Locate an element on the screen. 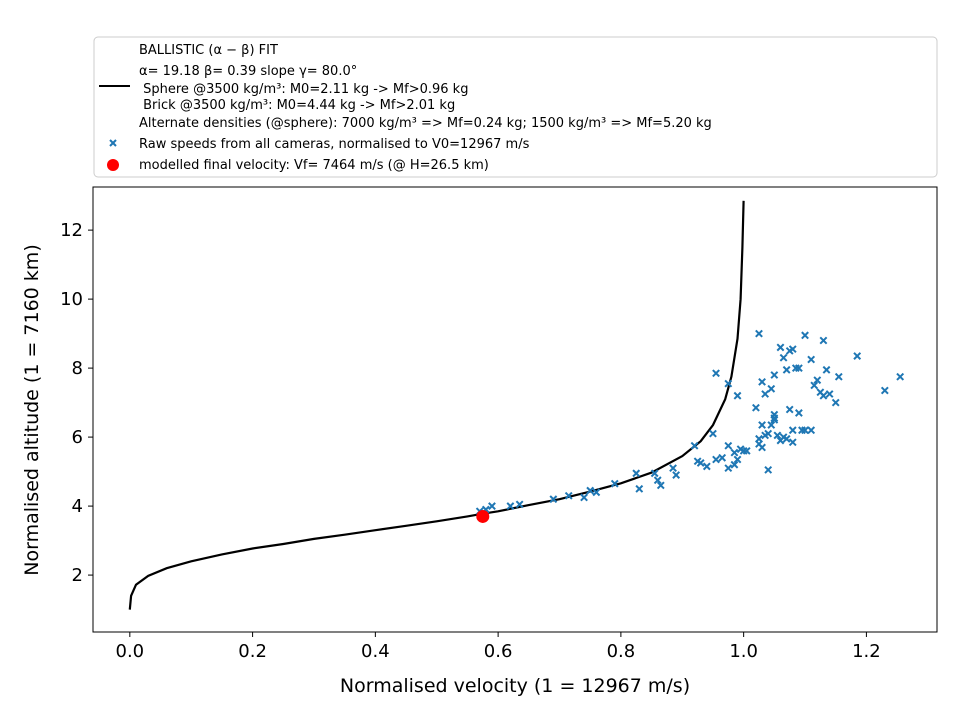 Image resolution: width=960 pixels, height=720 pixels. y-tick-label: 10 is located at coordinates (71, 299).